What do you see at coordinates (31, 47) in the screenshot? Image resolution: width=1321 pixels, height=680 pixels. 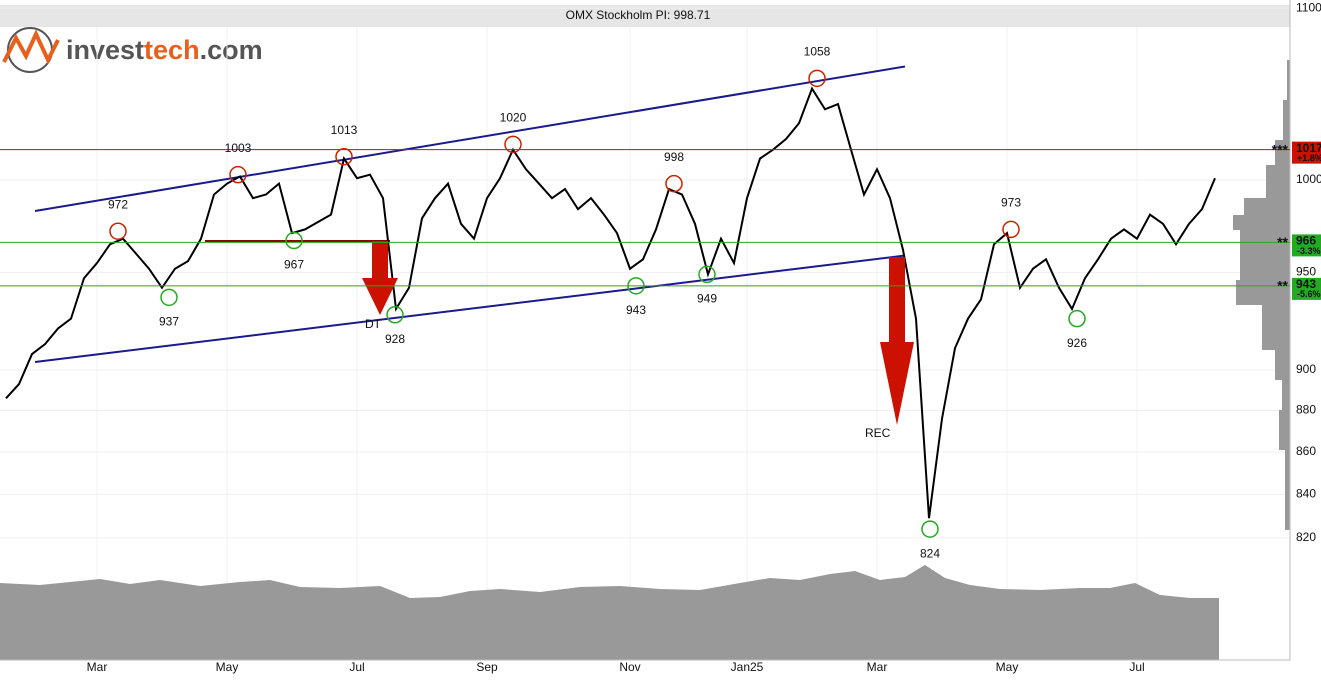 I see `logo-zigzag` at bounding box center [31, 47].